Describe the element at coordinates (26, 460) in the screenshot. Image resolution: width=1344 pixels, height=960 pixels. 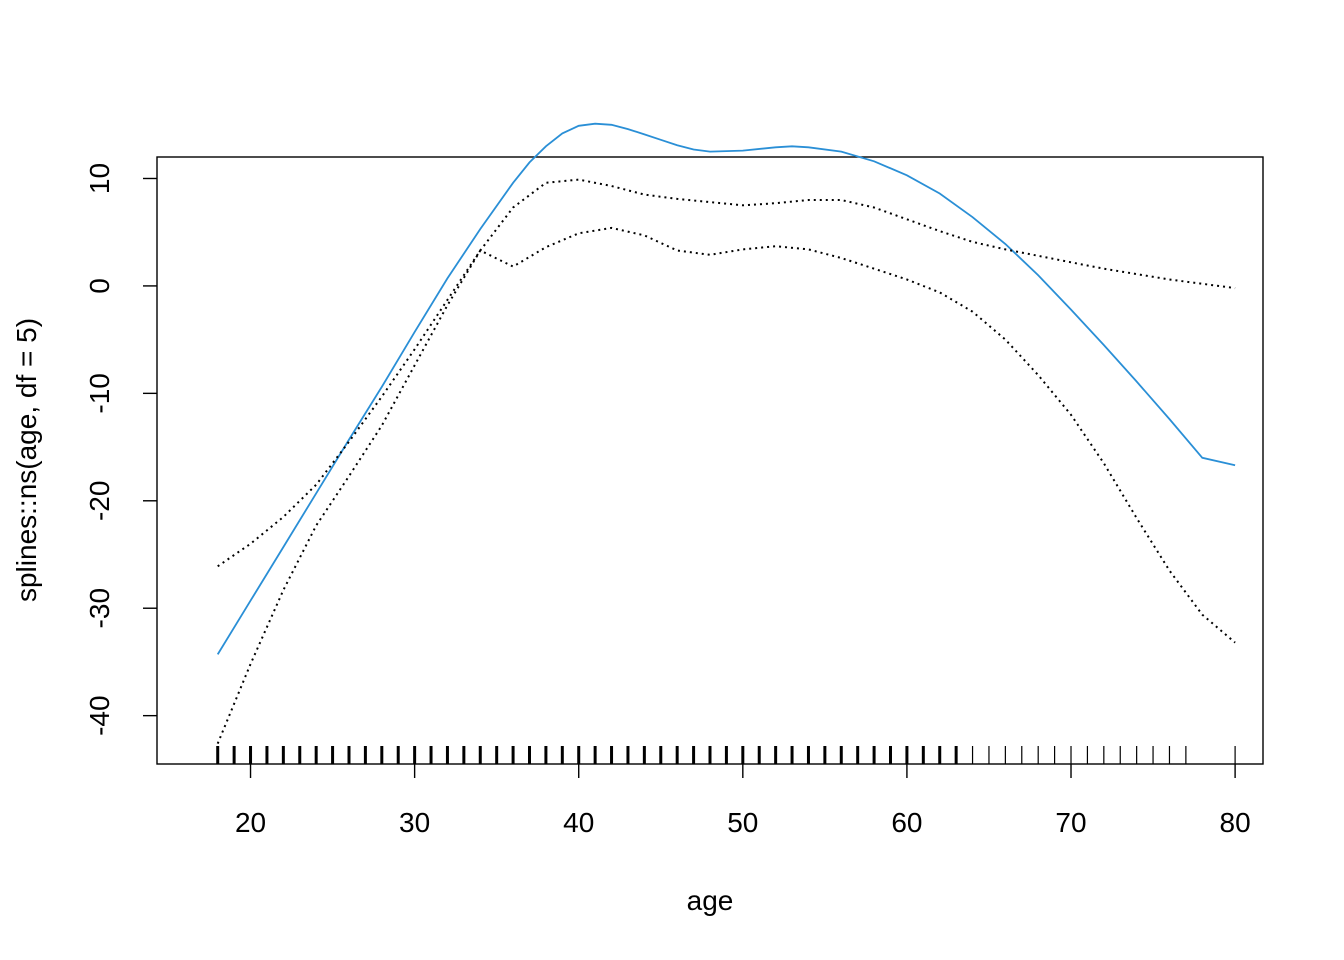
I see `y-axis-title: splines::ns(age, df = 5)` at that location.